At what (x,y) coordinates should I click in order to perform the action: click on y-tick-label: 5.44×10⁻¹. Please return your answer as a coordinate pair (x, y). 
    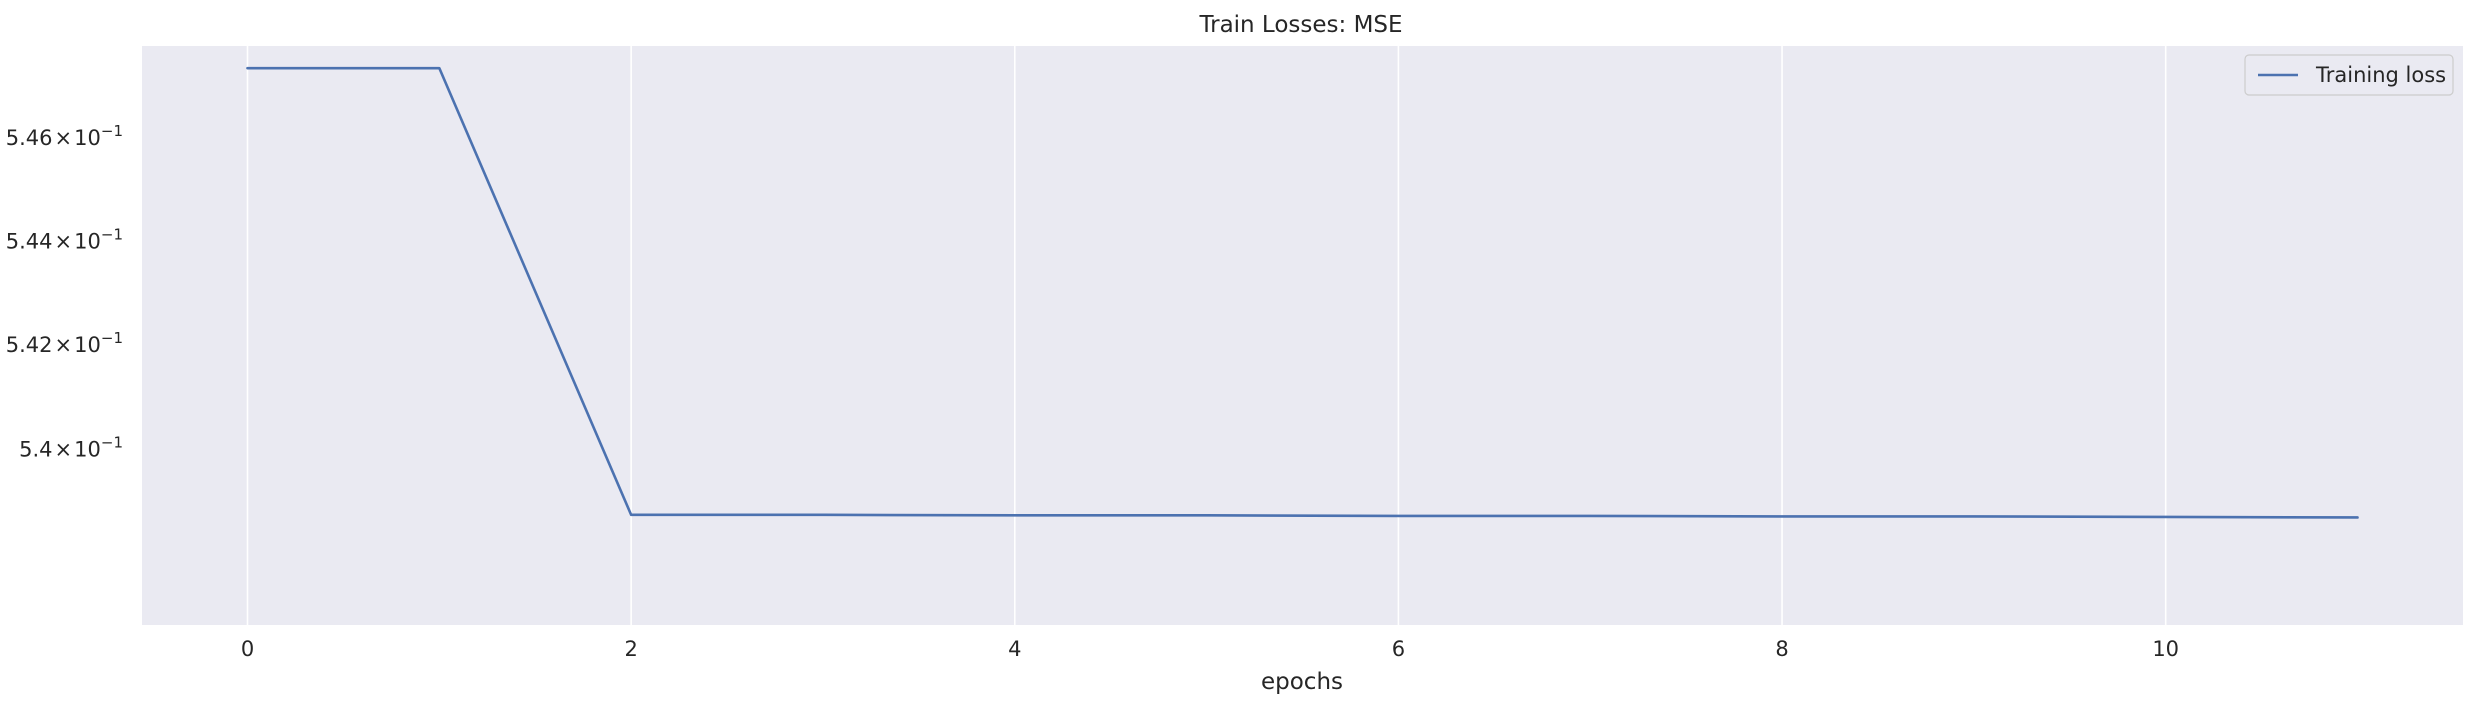
    Looking at the image, I should click on (64, 239).